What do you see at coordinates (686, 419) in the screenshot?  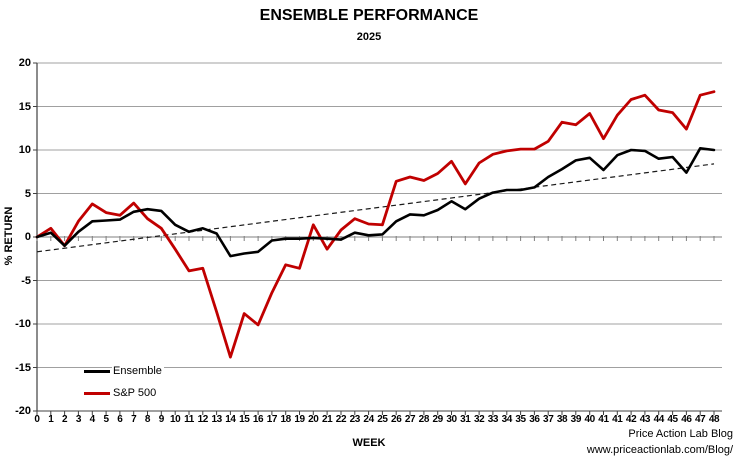 I see `x-tick-label: 46` at bounding box center [686, 419].